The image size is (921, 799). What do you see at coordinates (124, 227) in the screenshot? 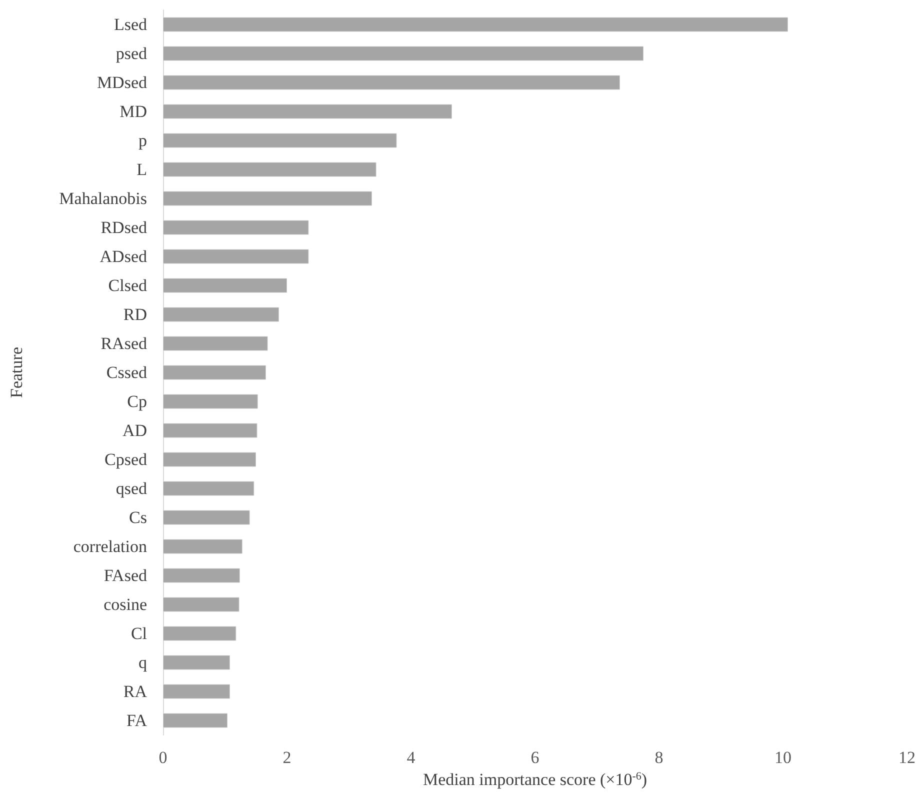
I see `y-tick-label: RDsed` at bounding box center [124, 227].